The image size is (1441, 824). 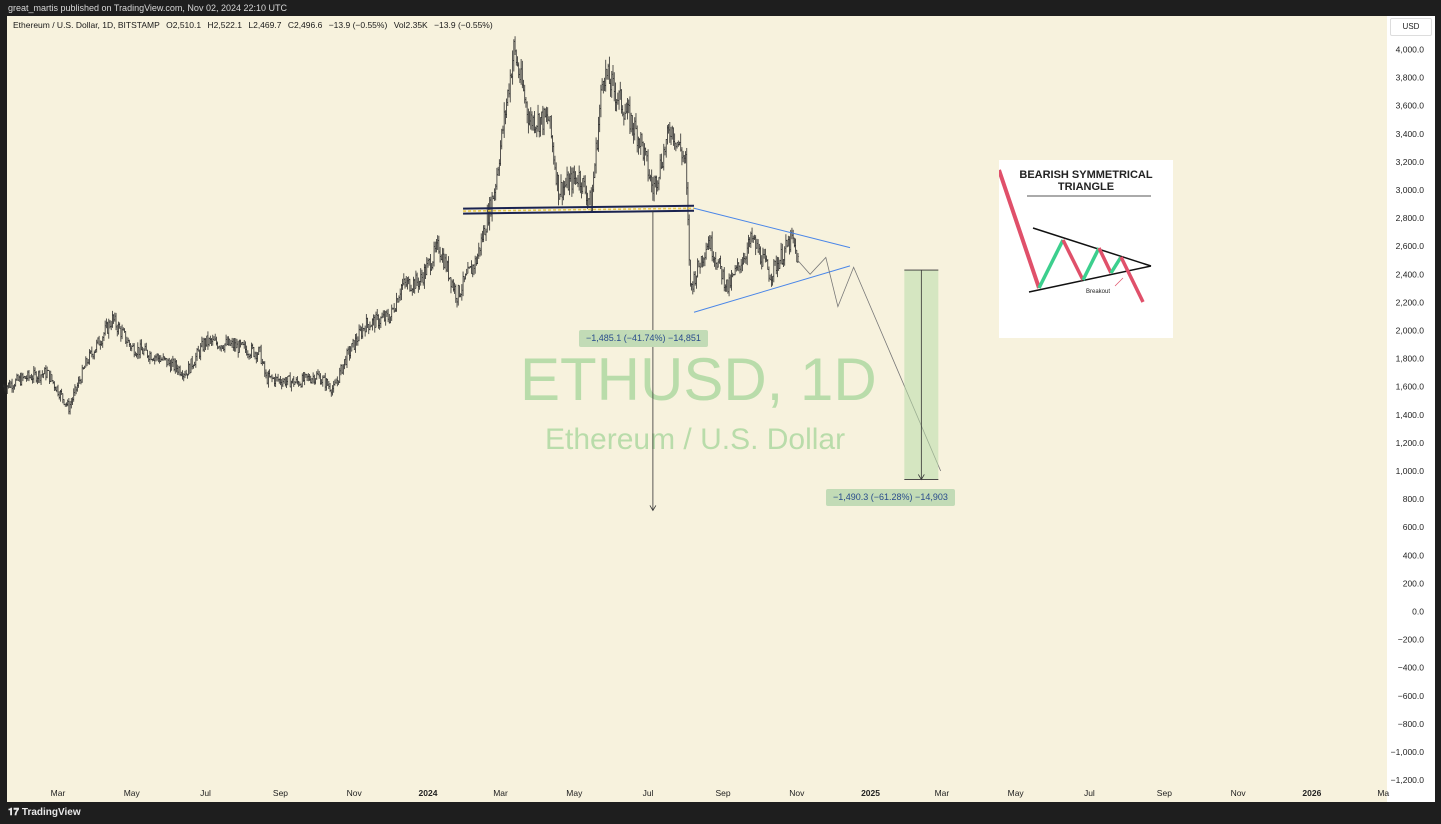 I want to click on inset-upper-line, so click(x=1092, y=247).